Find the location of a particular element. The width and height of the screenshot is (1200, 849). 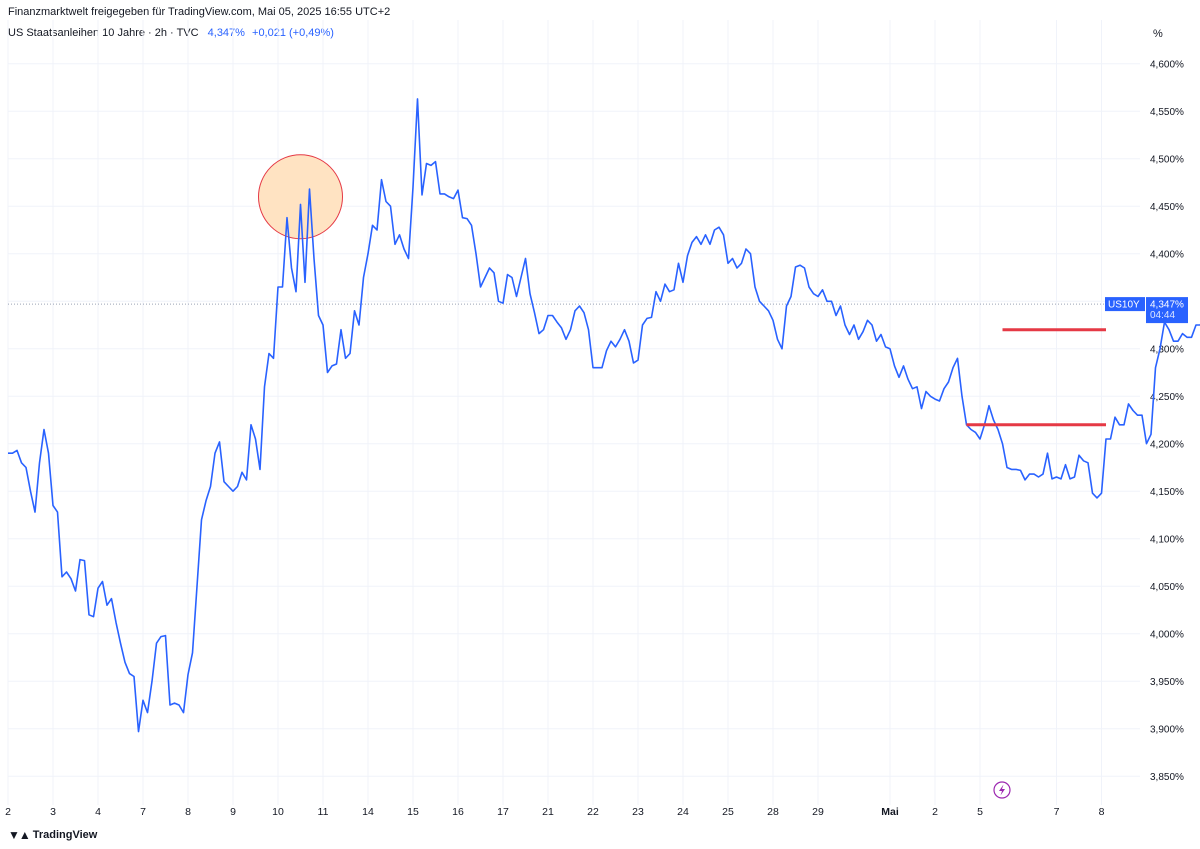

y-tick-label: 4,050% is located at coordinates (1167, 587).